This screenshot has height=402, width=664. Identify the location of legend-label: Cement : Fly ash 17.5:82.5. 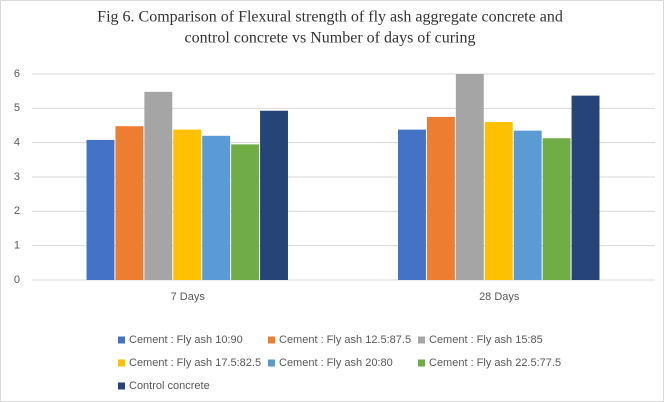
(195, 363).